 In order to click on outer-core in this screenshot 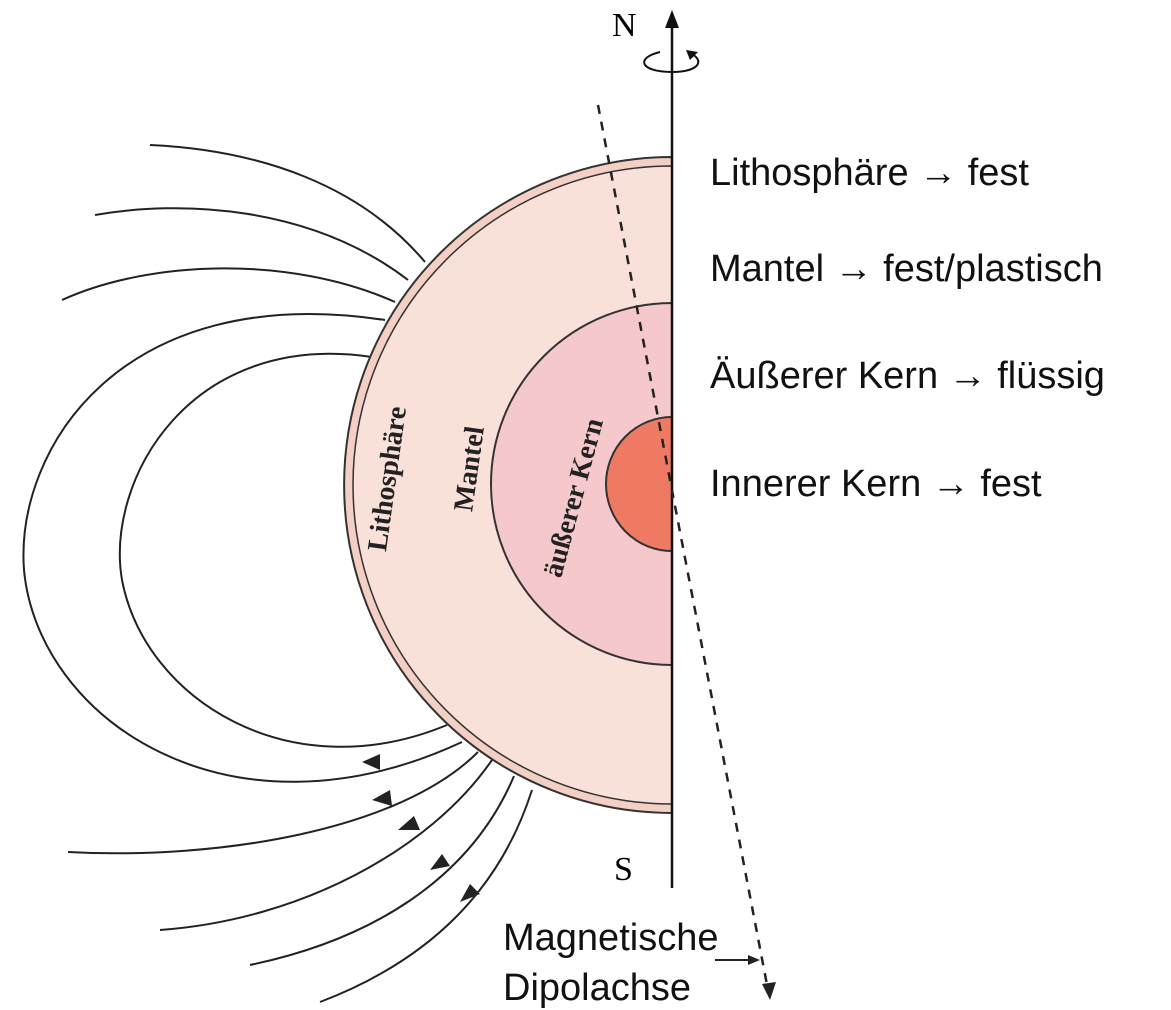, I will do `click(581, 484)`.